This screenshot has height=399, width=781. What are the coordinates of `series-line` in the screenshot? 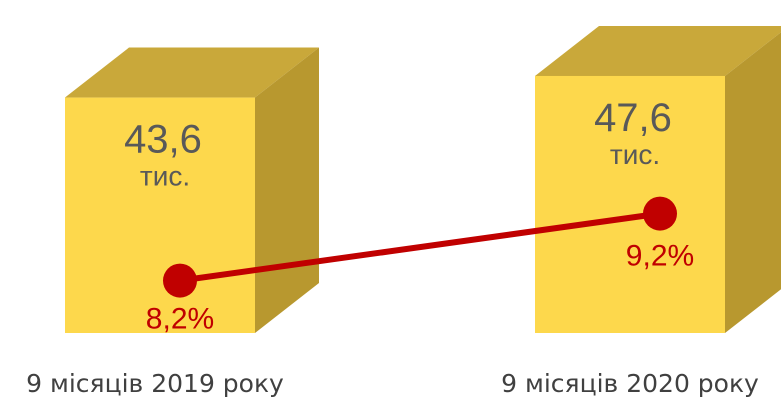 It's located at (420, 247).